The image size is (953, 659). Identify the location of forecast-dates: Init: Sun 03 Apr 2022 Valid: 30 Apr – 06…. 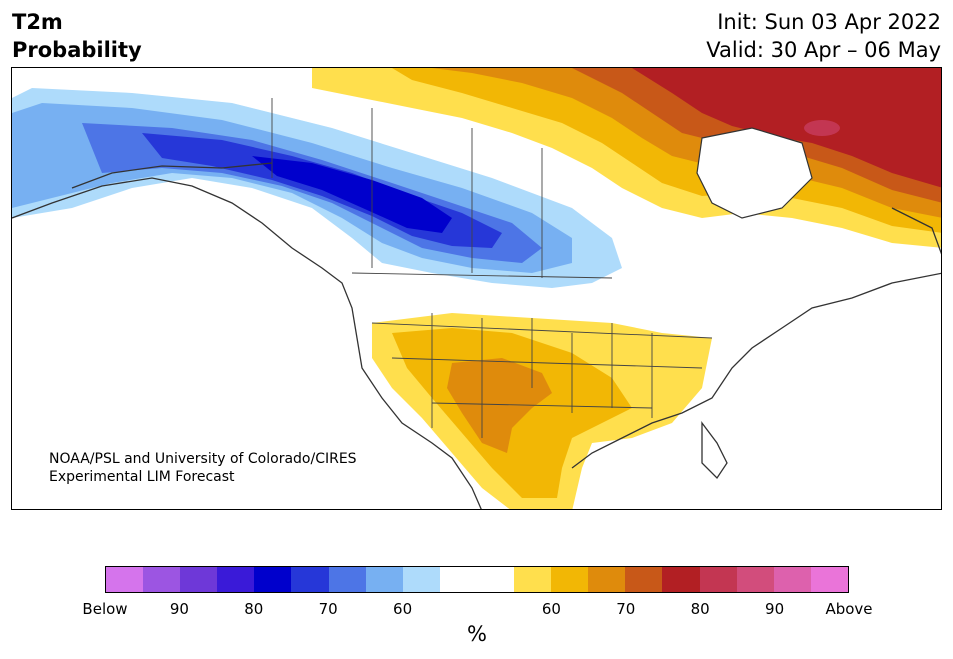
(823, 36).